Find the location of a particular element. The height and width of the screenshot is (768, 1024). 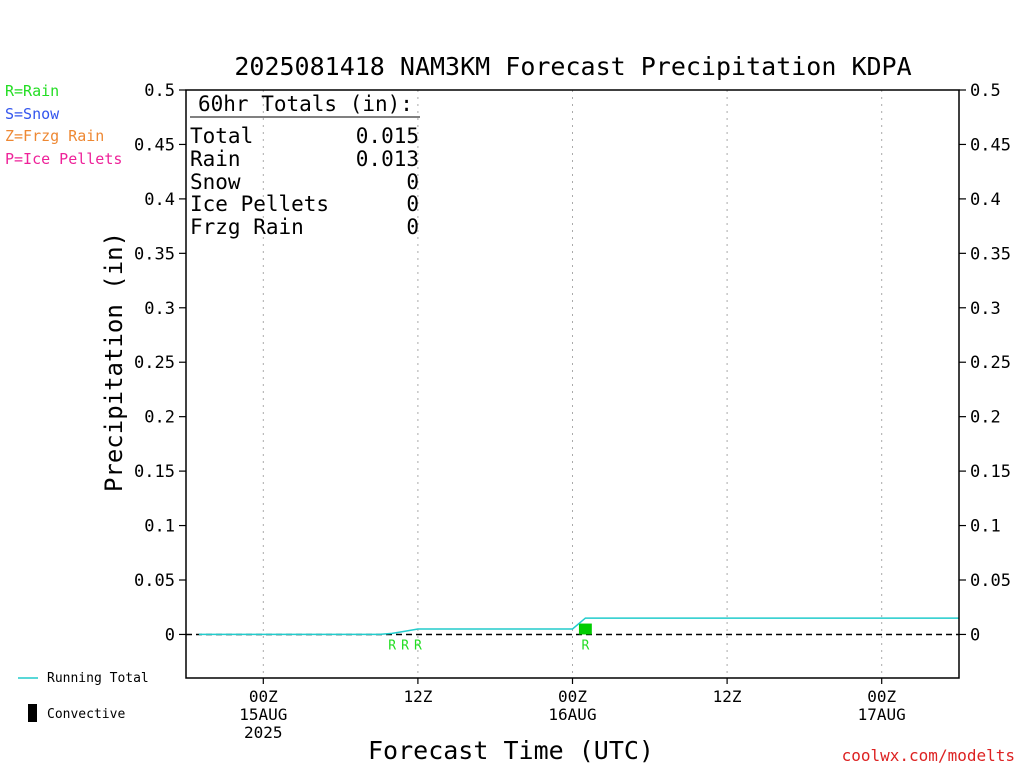

y-tick-label-left: 0 is located at coordinates (170, 635).